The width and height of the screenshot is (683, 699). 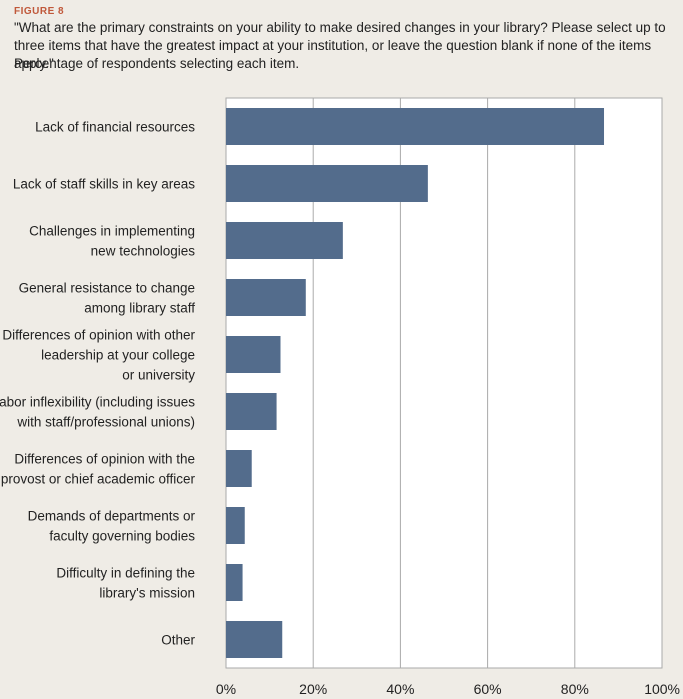 I want to click on category-label: among library staff, so click(x=139, y=308).